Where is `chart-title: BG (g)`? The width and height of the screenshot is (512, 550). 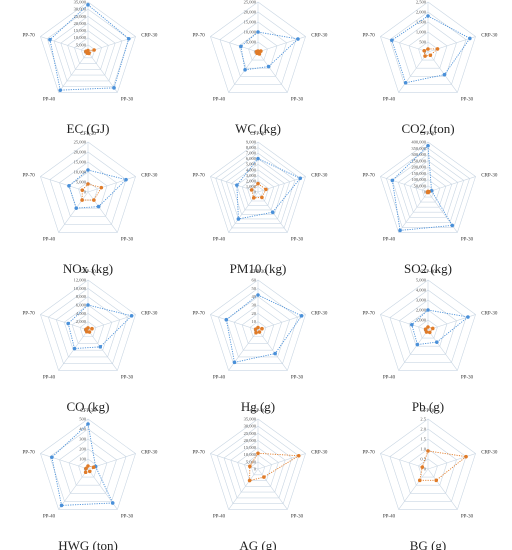
chart-title: BG (g) is located at coordinates (428, 544).